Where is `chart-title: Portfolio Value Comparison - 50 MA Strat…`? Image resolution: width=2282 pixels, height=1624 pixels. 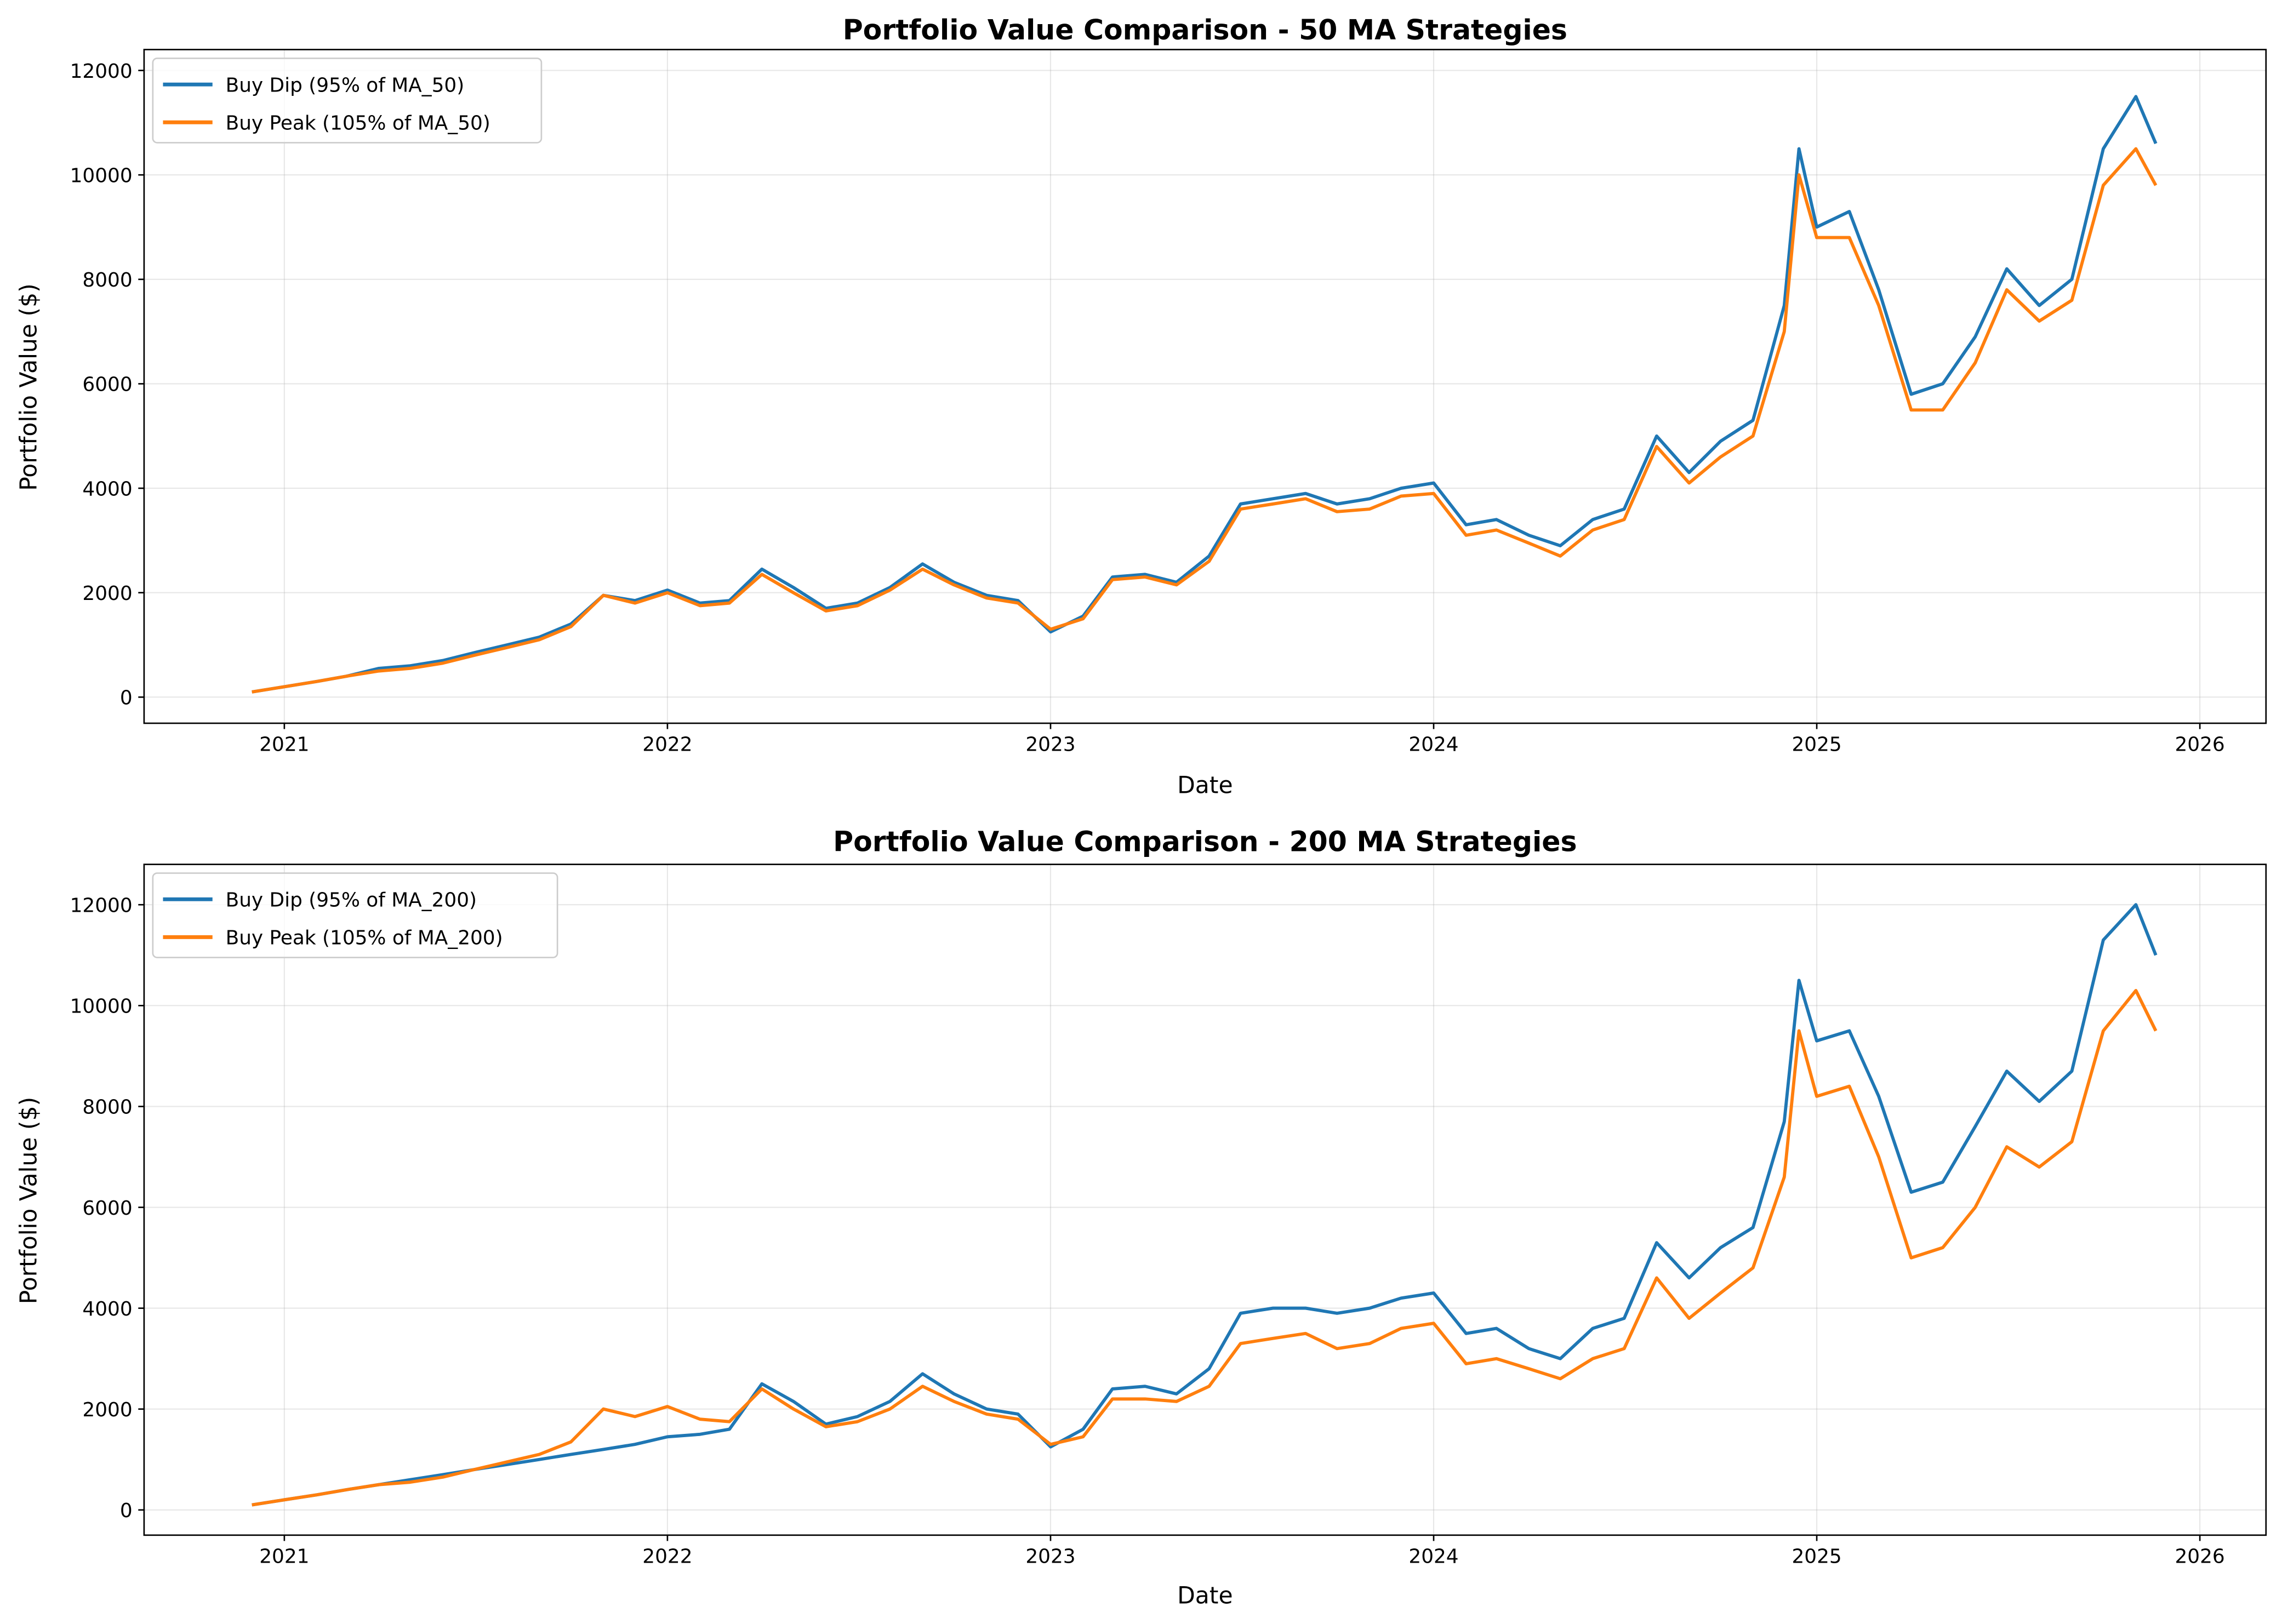
chart-title: Portfolio Value Comparison - 50 MA Strat… is located at coordinates (1205, 30).